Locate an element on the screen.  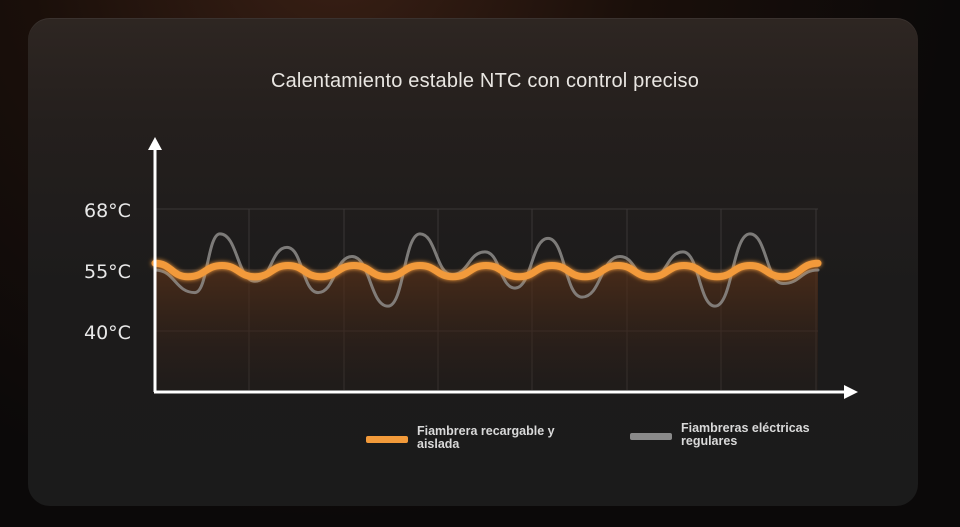
y-tick-55: 55°C is located at coordinates (107, 272).